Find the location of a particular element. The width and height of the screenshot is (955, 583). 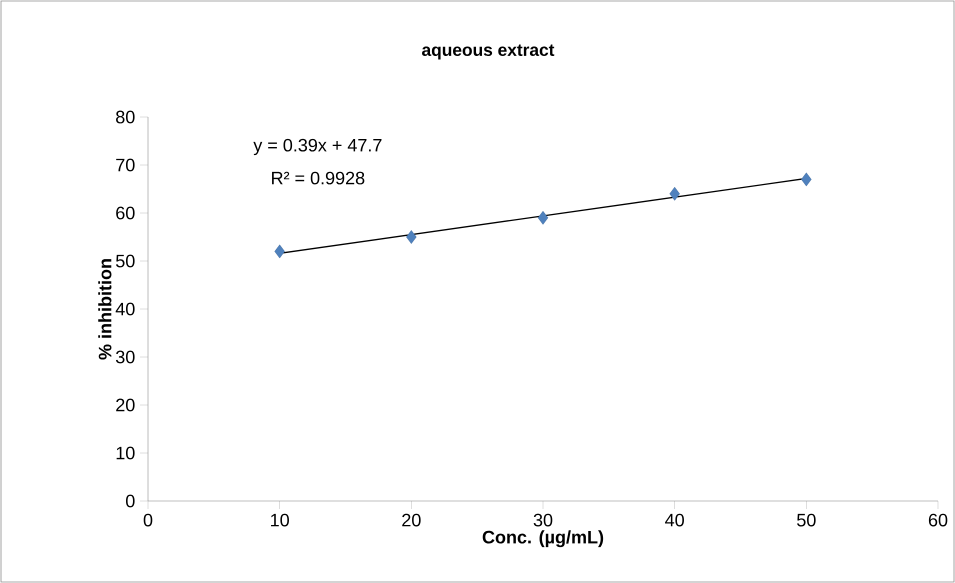

x-axis-title: Conc. (µg/mL) is located at coordinates (543, 539).